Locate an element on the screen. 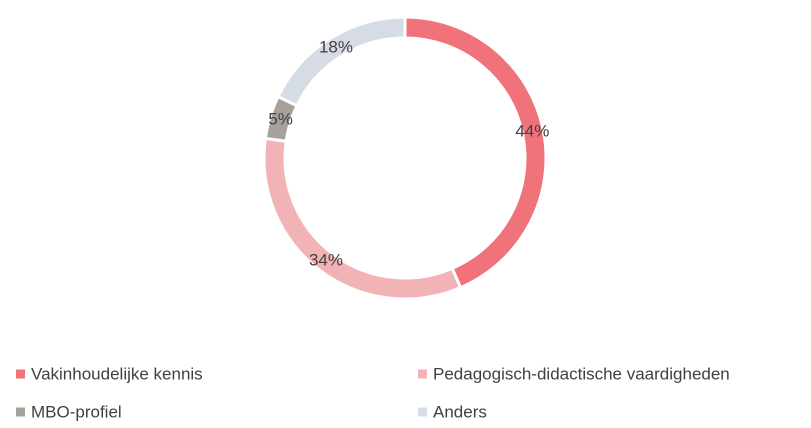 This screenshot has width=811, height=428. data-label: 44% is located at coordinates (532, 130).